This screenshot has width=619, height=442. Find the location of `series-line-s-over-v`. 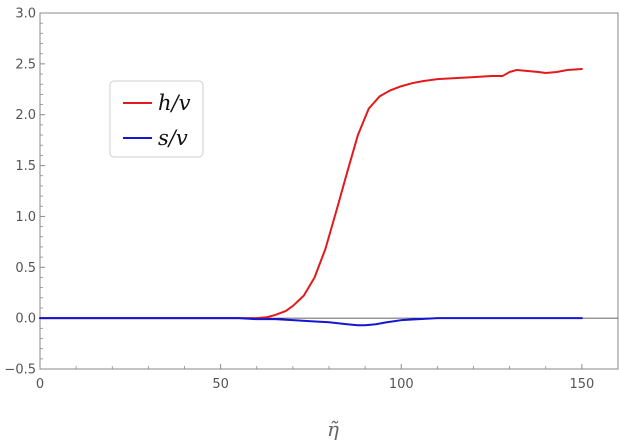

series-line-s-over-v is located at coordinates (311, 322).